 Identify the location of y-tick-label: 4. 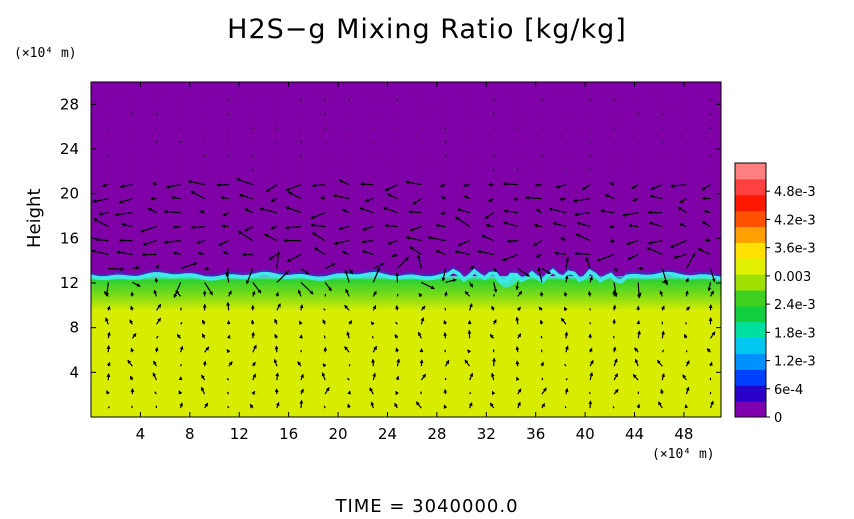
(74, 372).